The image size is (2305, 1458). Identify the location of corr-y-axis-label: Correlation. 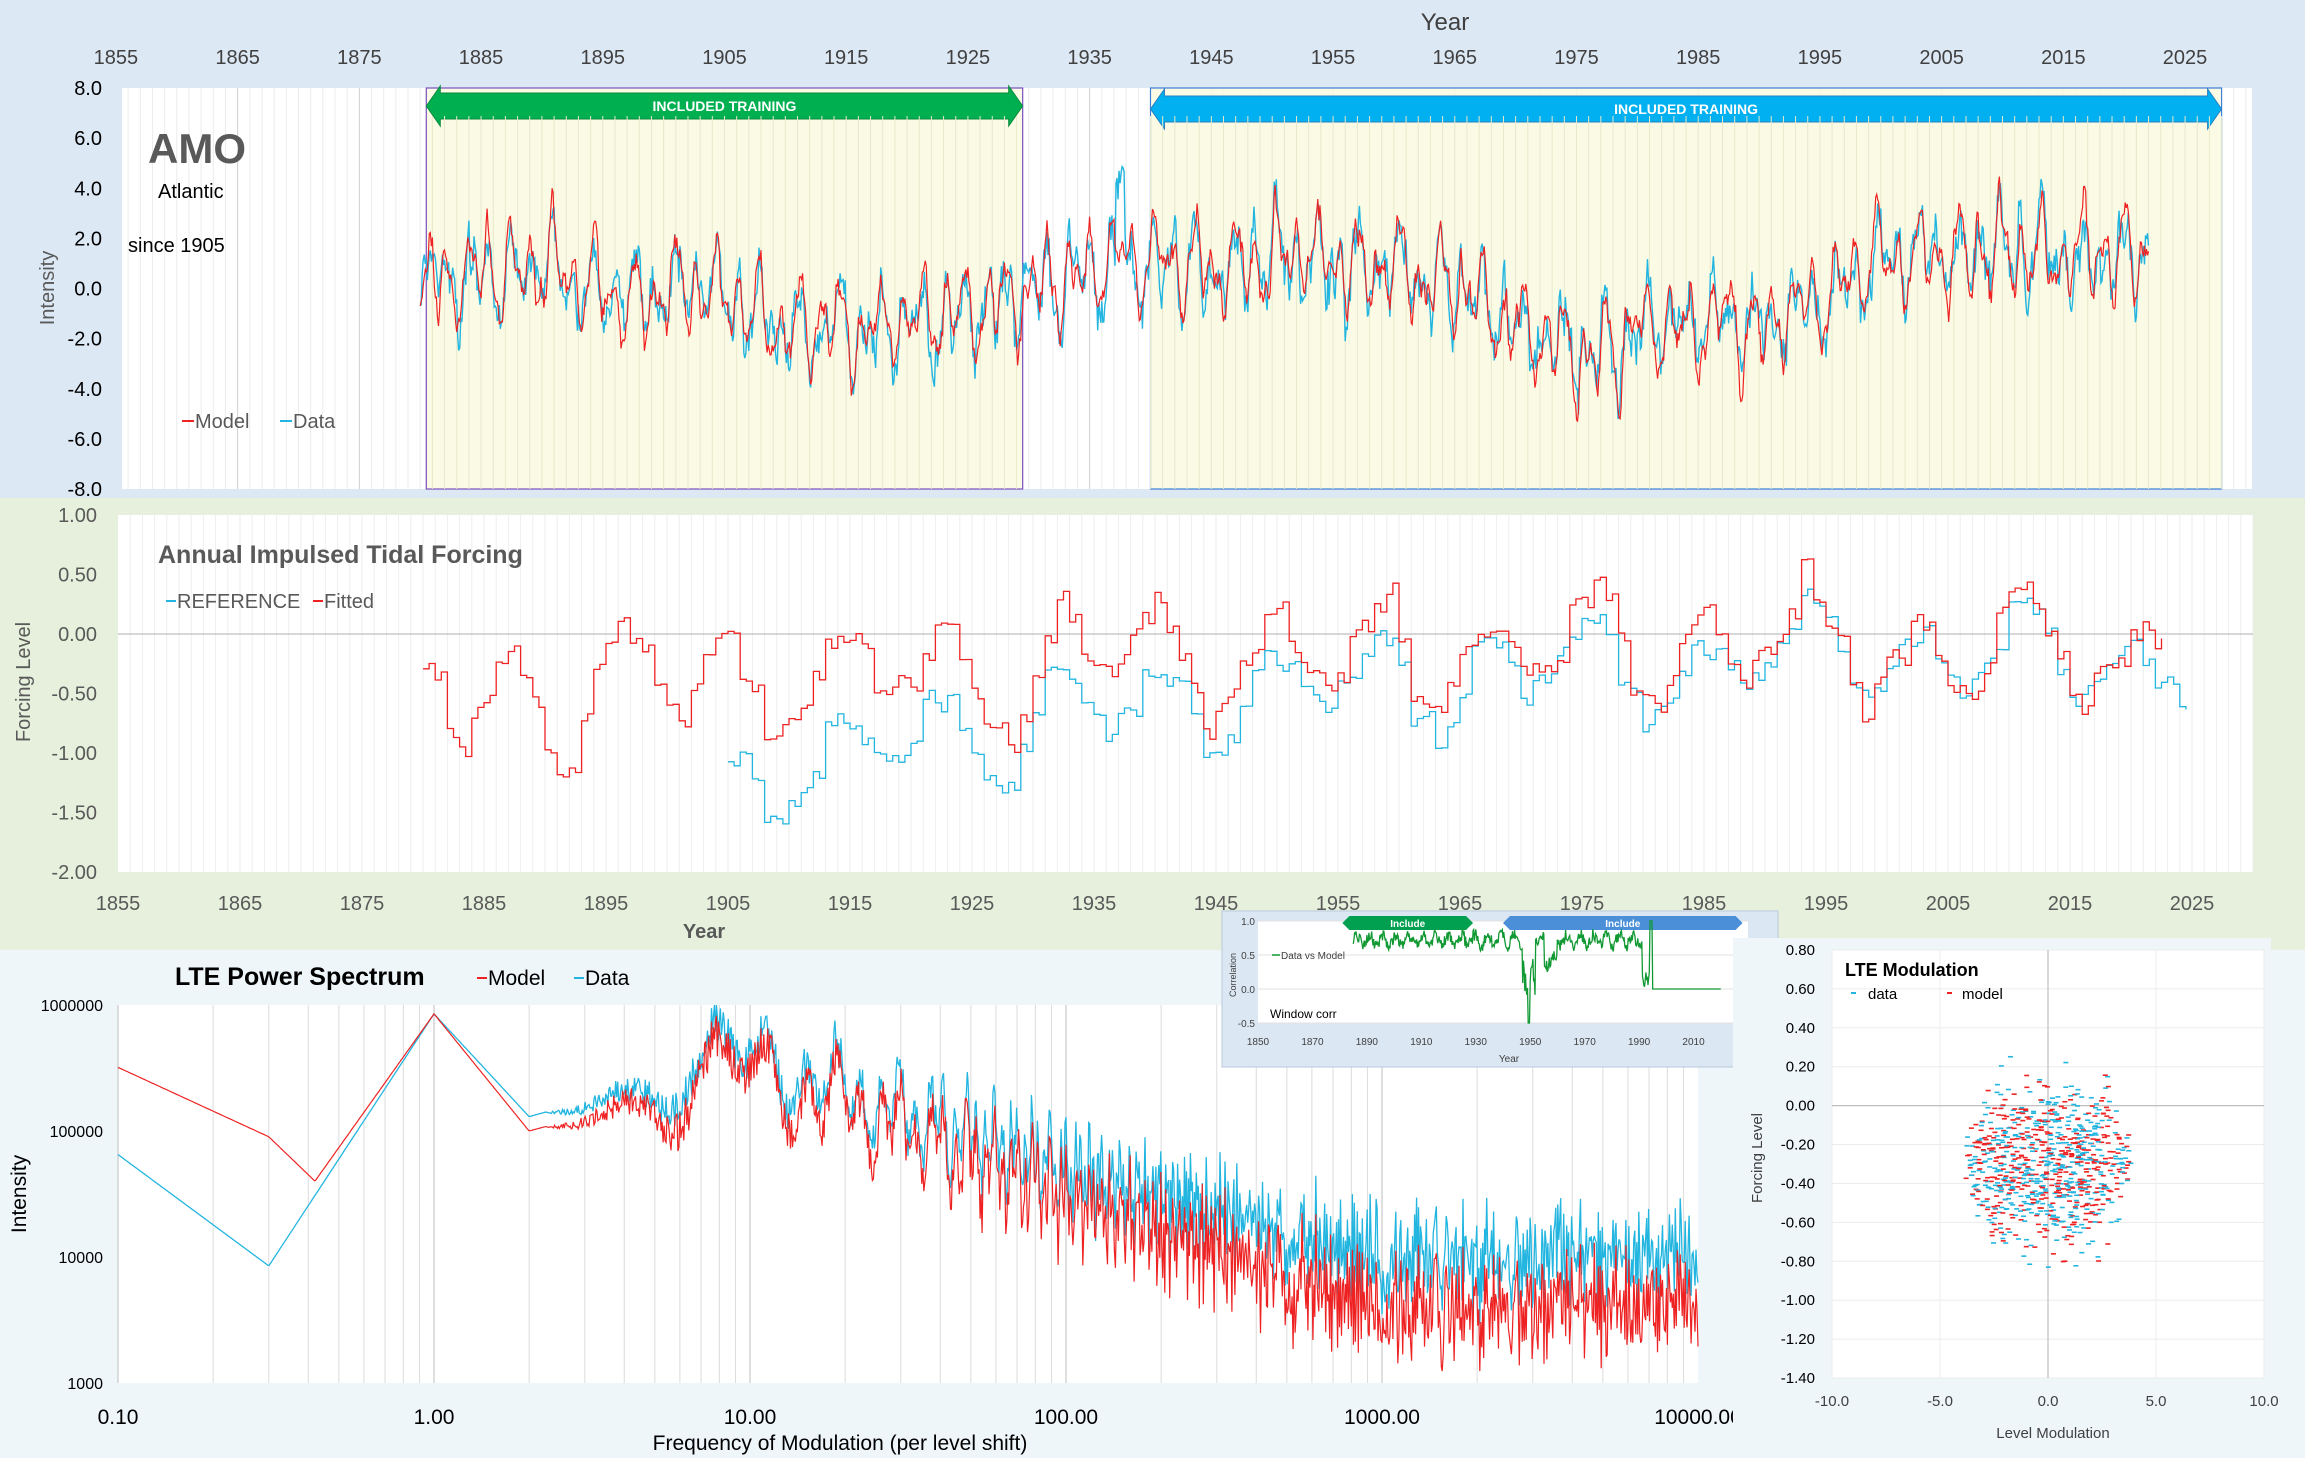
(1233, 975).